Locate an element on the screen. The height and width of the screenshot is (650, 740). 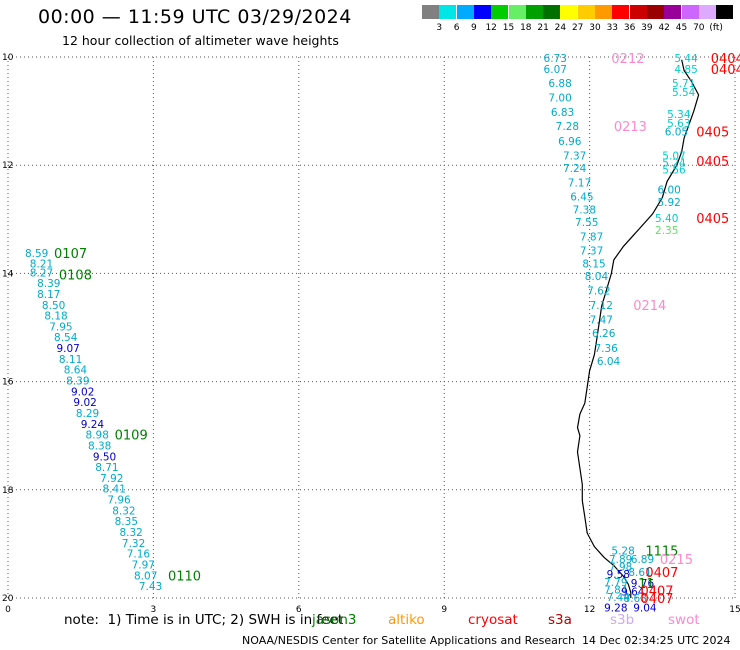
wave-height-point: 7.37 is located at coordinates (591, 252).